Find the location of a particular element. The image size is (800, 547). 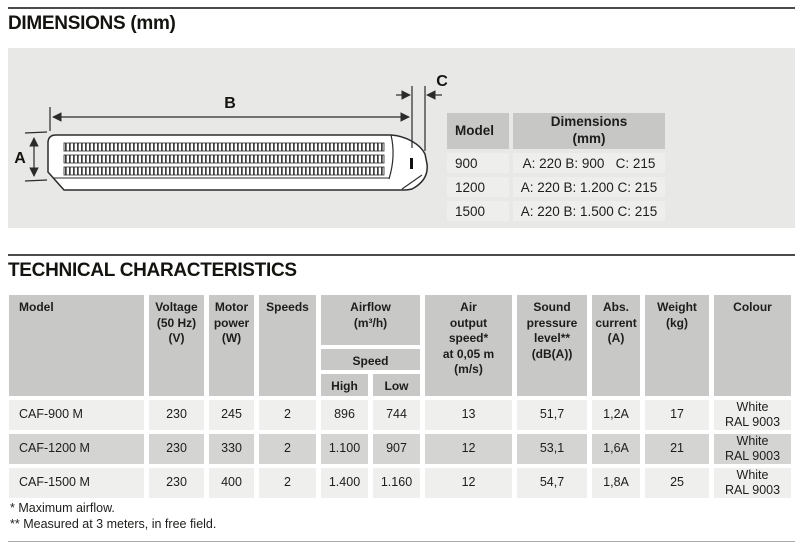

sound-cell: 54,7 is located at coordinates (552, 482).